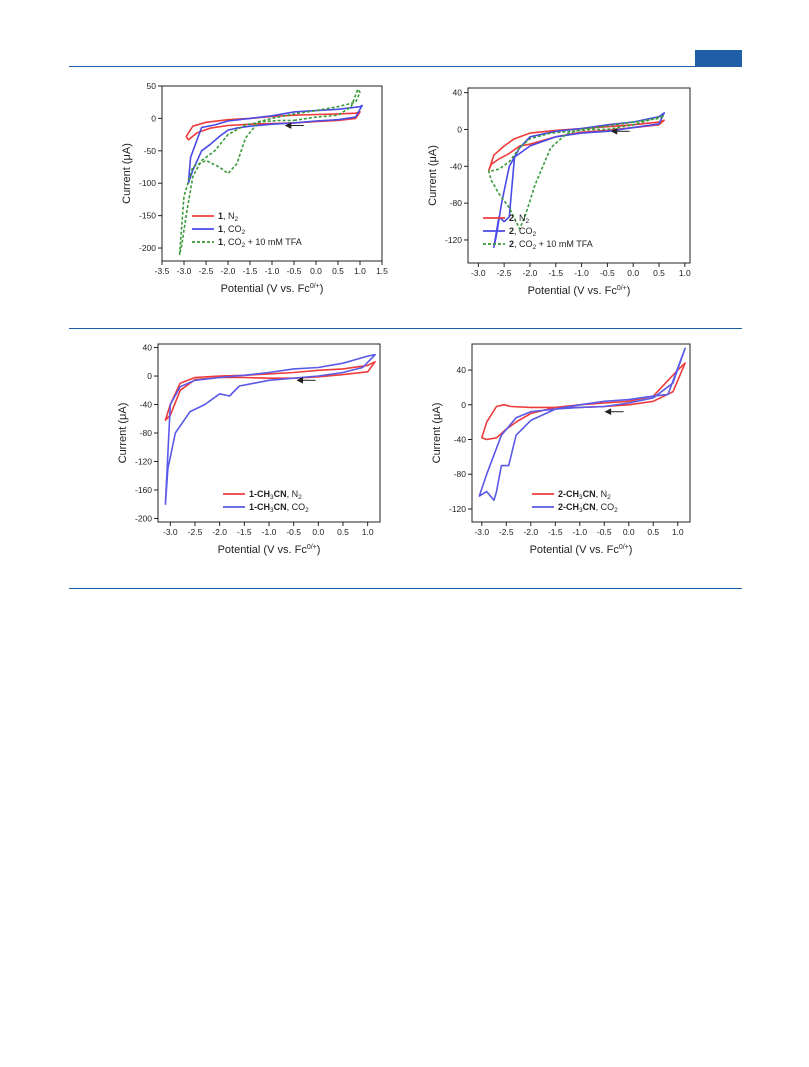 The image size is (809, 1067). I want to click on legend-entry: 1-CH3CN, CO2, so click(279, 508).